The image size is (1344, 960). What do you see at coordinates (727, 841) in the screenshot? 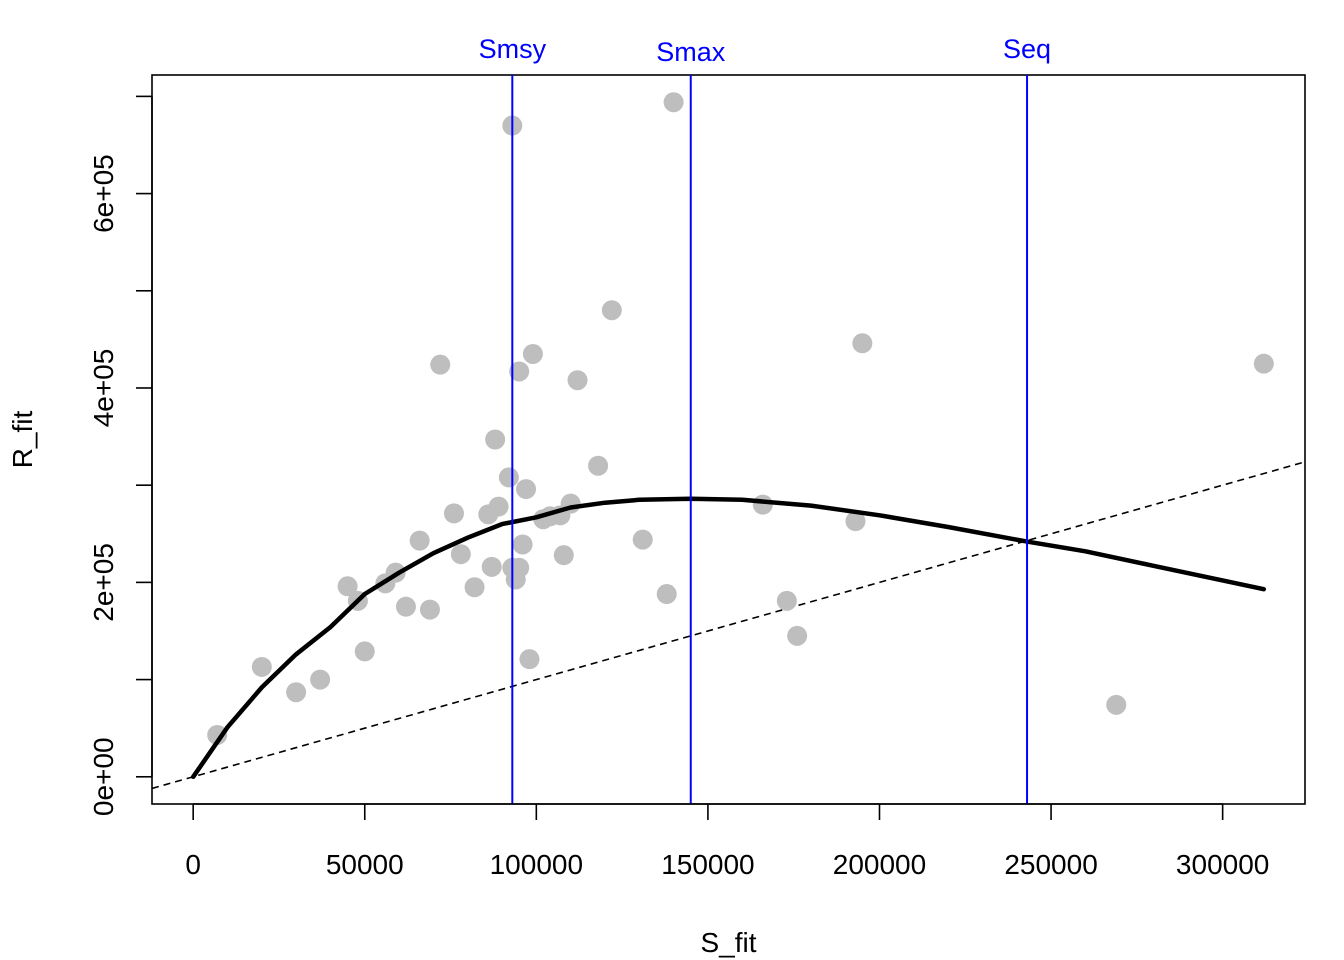
I see `x-axis: 0 50000 100000 150000 200000 250000 300000` at bounding box center [727, 841].